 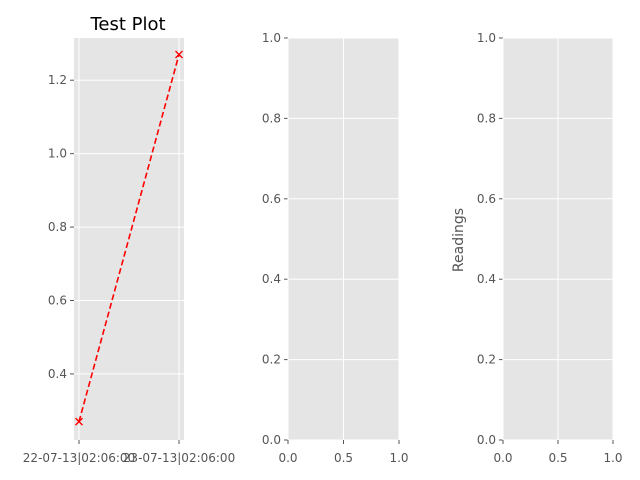 I want to click on panel3-ytick-label: 0.4, so click(x=486, y=279).